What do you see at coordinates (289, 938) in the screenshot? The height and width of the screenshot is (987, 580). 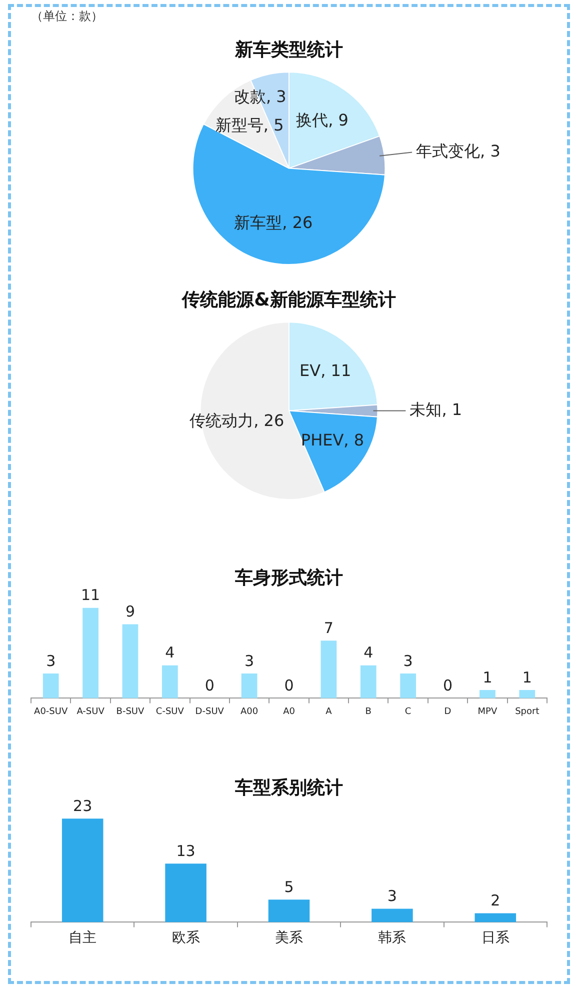 I see `x-tick-label: 美系` at bounding box center [289, 938].